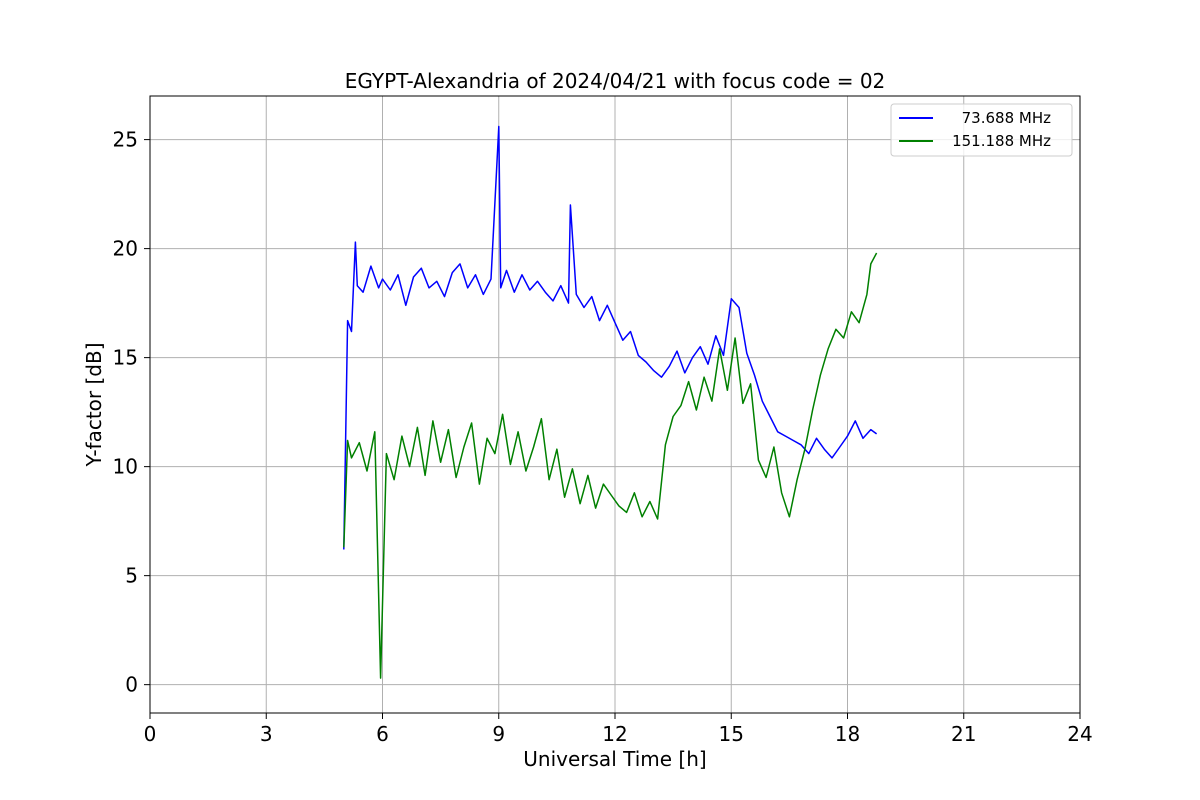 The image size is (1200, 800). What do you see at coordinates (1006, 118) in the screenshot?
I see `legend-label: 73.688 MHz` at bounding box center [1006, 118].